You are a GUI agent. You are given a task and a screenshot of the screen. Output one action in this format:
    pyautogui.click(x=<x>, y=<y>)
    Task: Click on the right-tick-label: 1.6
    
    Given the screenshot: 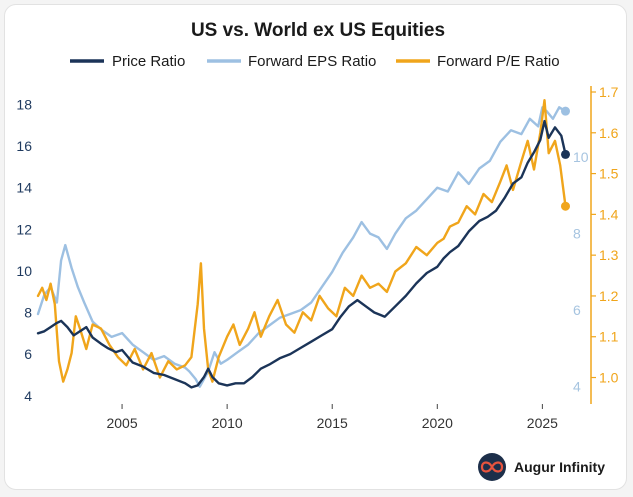 What is the action you would take?
    pyautogui.click(x=609, y=133)
    